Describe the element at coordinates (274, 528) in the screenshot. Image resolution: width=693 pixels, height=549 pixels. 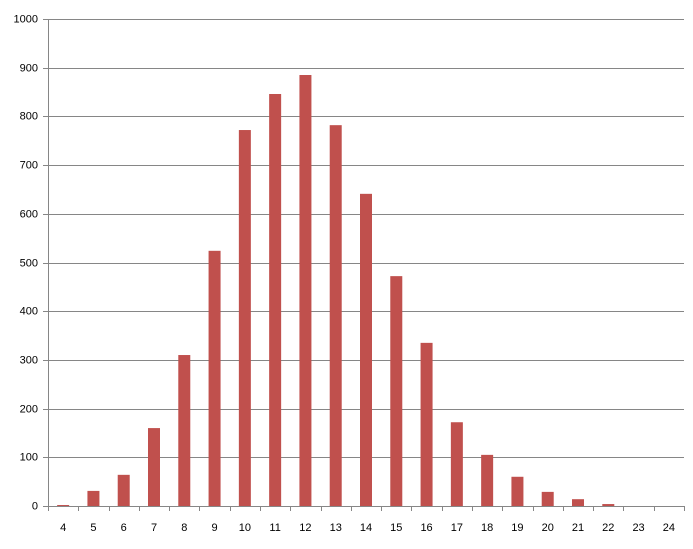
I see `x-tick-label: 11` at that location.